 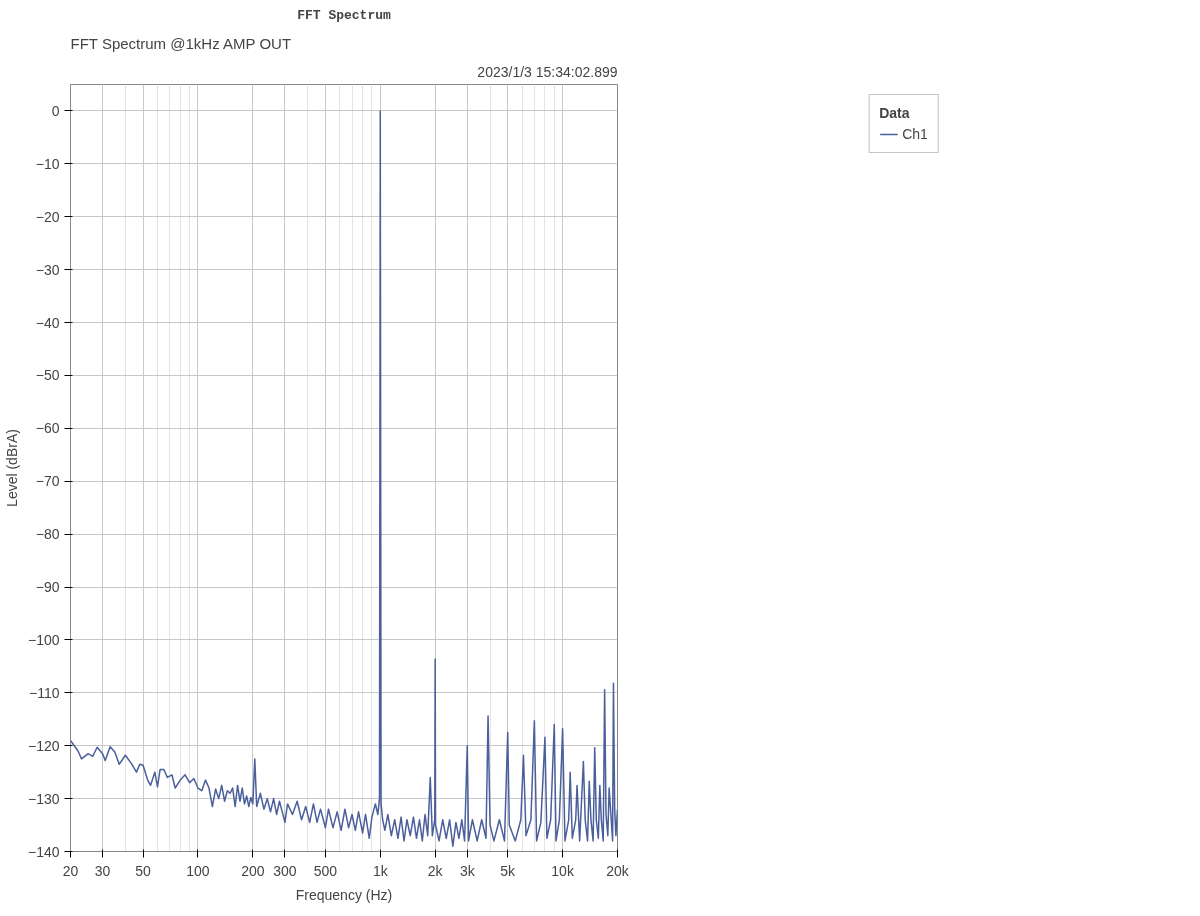 What do you see at coordinates (47, 587) in the screenshot?
I see `y-tick-label: −90` at bounding box center [47, 587].